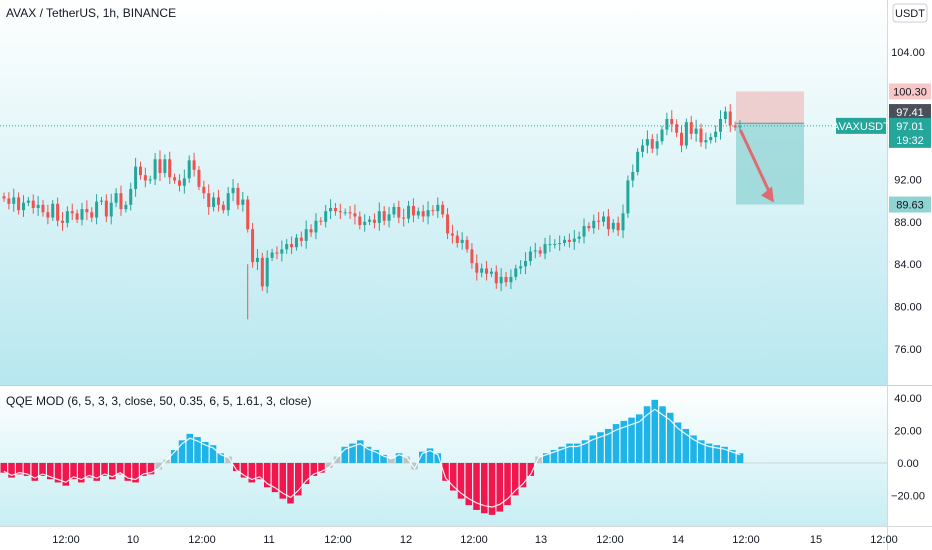 Image resolution: width=932 pixels, height=550 pixels. Describe the element at coordinates (908, 399) in the screenshot. I see `indicator-tick-label: 40.00` at that location.